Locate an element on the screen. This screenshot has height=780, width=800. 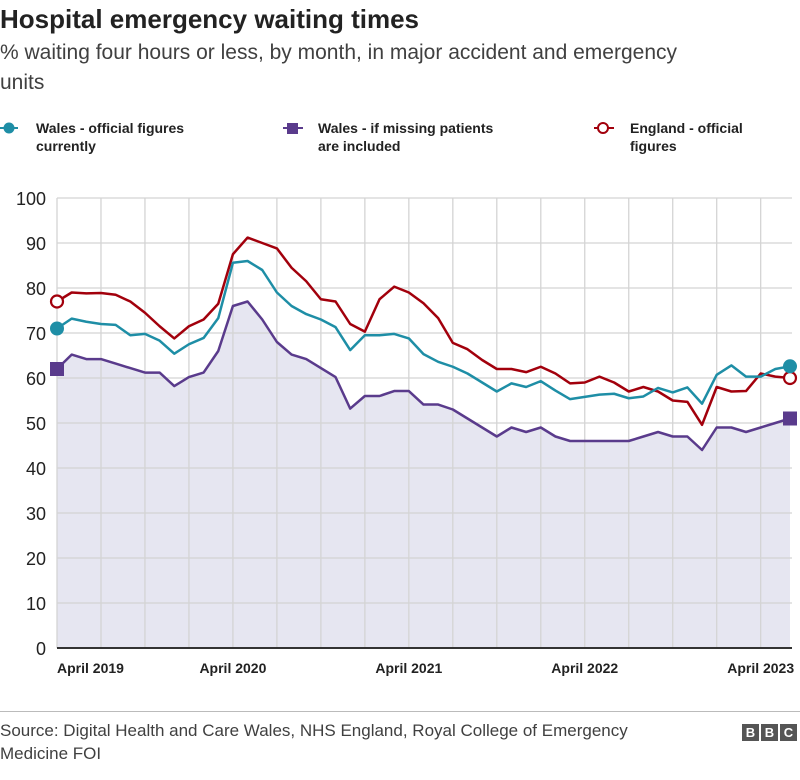
y-tick-label: 70 is located at coordinates (36, 334).